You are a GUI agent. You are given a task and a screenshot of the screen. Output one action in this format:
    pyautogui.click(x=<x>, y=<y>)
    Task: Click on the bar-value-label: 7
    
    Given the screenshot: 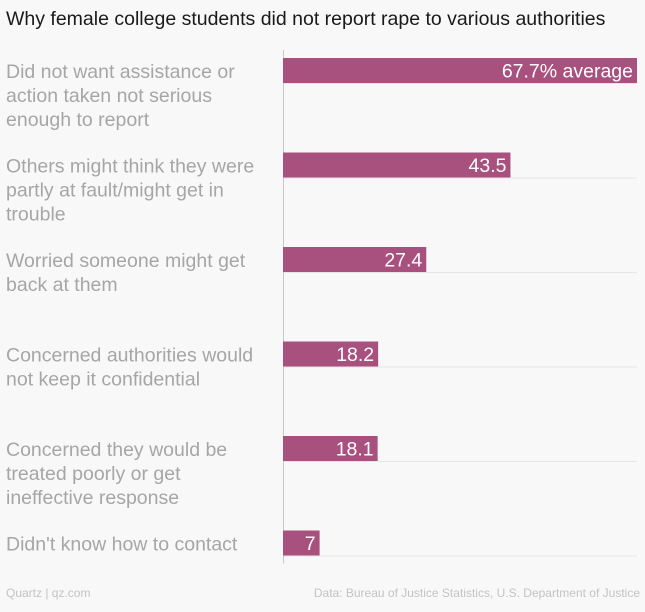 What is the action you would take?
    pyautogui.click(x=310, y=544)
    